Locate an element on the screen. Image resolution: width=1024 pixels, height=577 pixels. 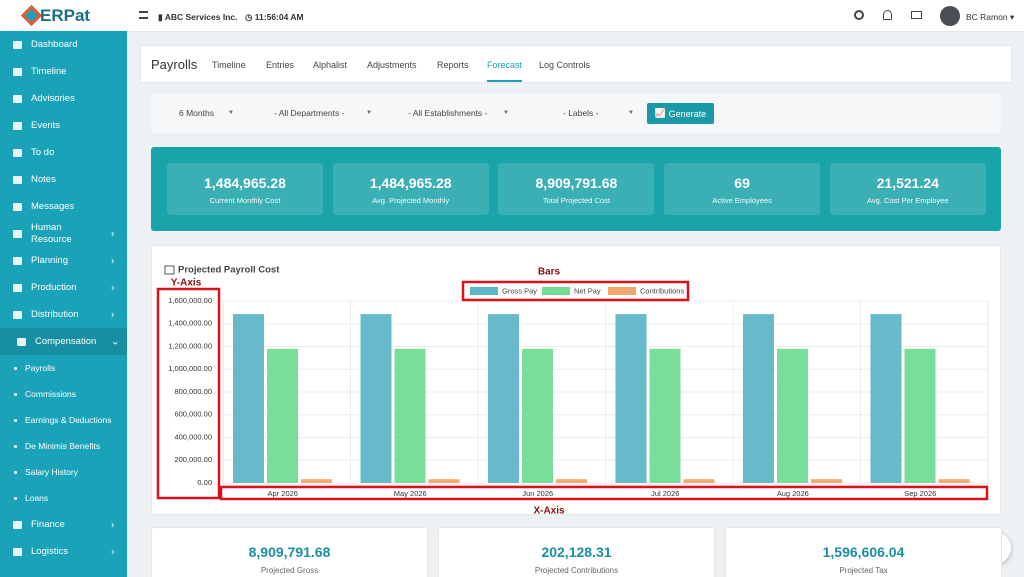
sidebar-item: Compensation ⌄ is located at coordinates (63, 341).